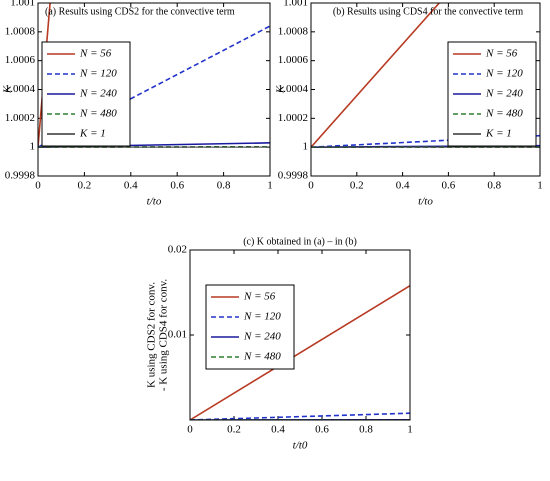  I want to click on chart-title: (c) K obtained in (a) – in (b), so click(300, 241).